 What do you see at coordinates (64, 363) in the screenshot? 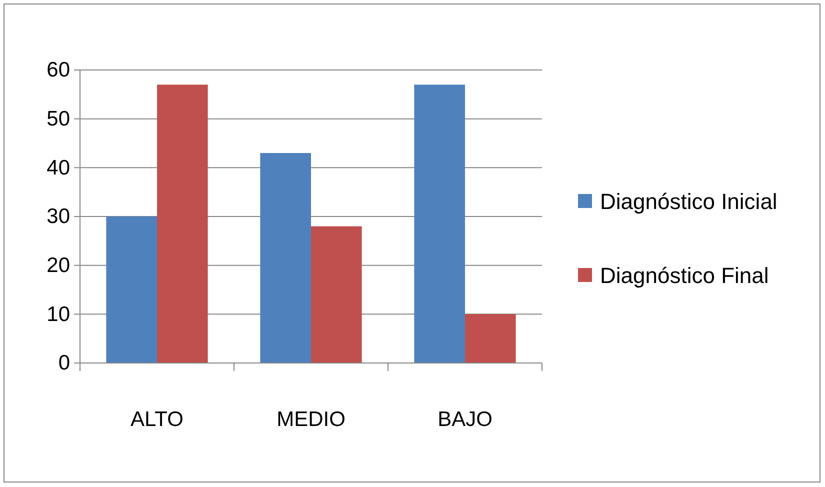
I see `y-tick-label: 0` at bounding box center [64, 363].